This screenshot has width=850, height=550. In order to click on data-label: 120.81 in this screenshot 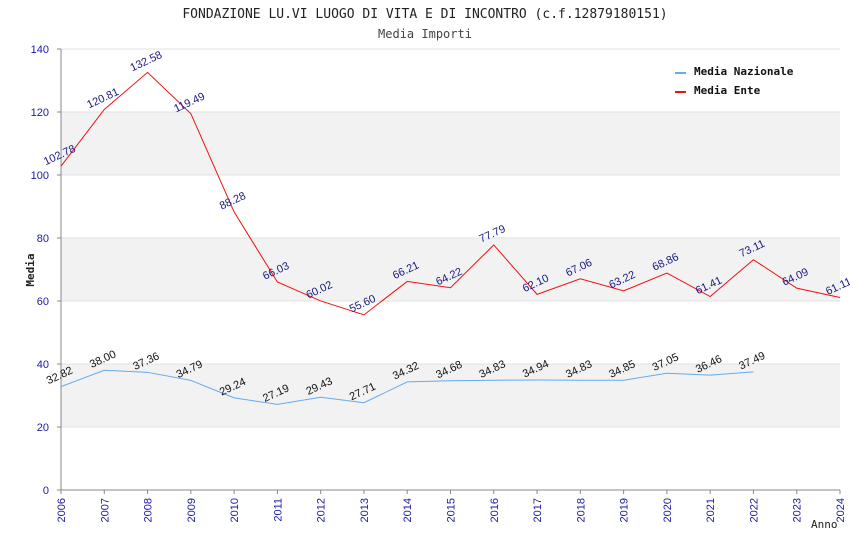, I will do `click(103, 98)`.